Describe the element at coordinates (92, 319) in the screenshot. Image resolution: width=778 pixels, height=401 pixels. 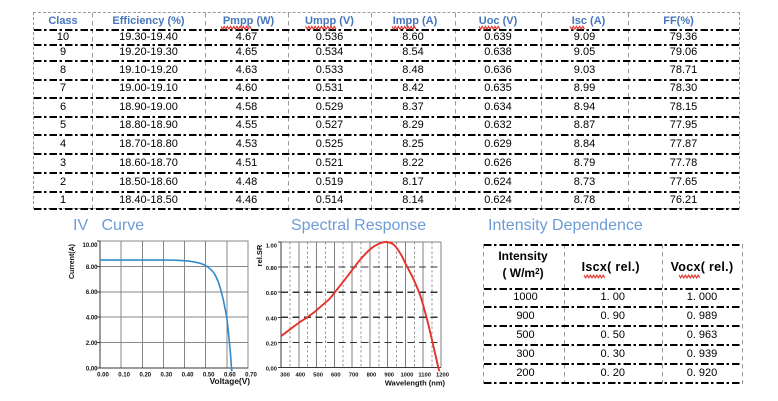
I see `svg-text: 4.00` at that location.